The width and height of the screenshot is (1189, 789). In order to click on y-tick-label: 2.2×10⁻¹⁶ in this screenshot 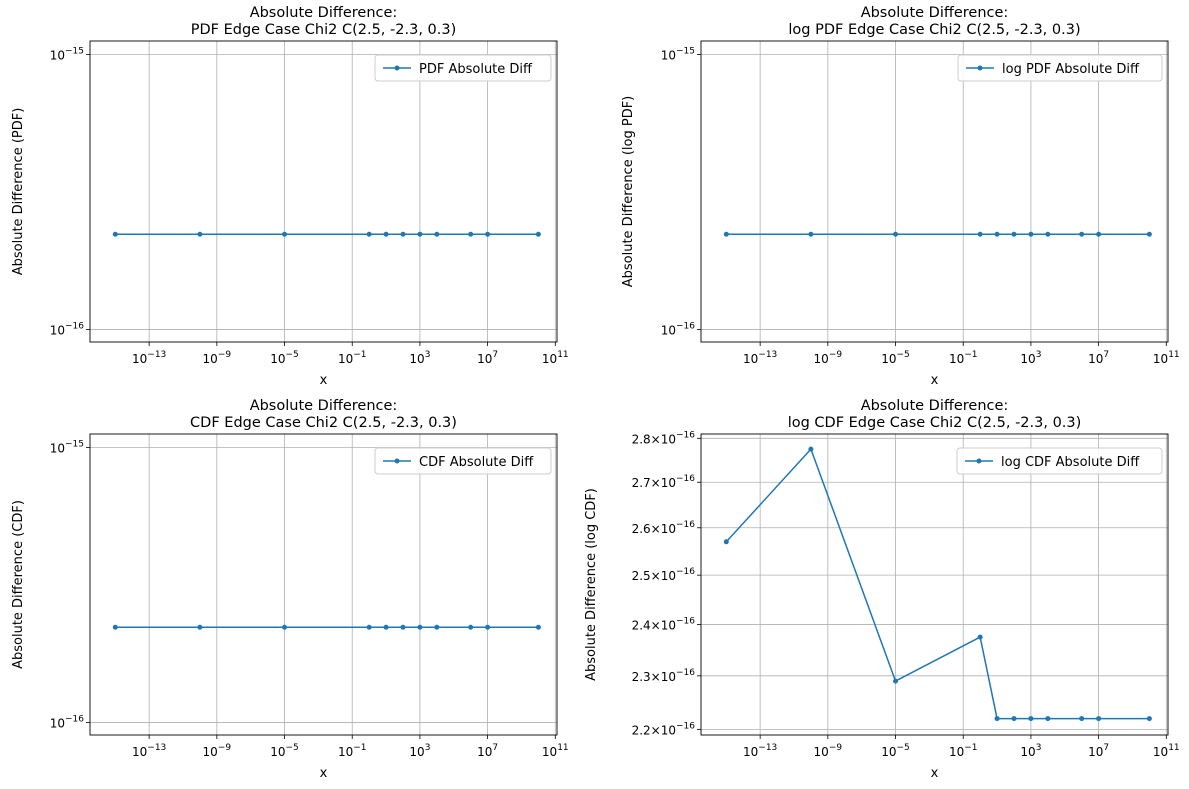, I will do `click(664, 729)`.